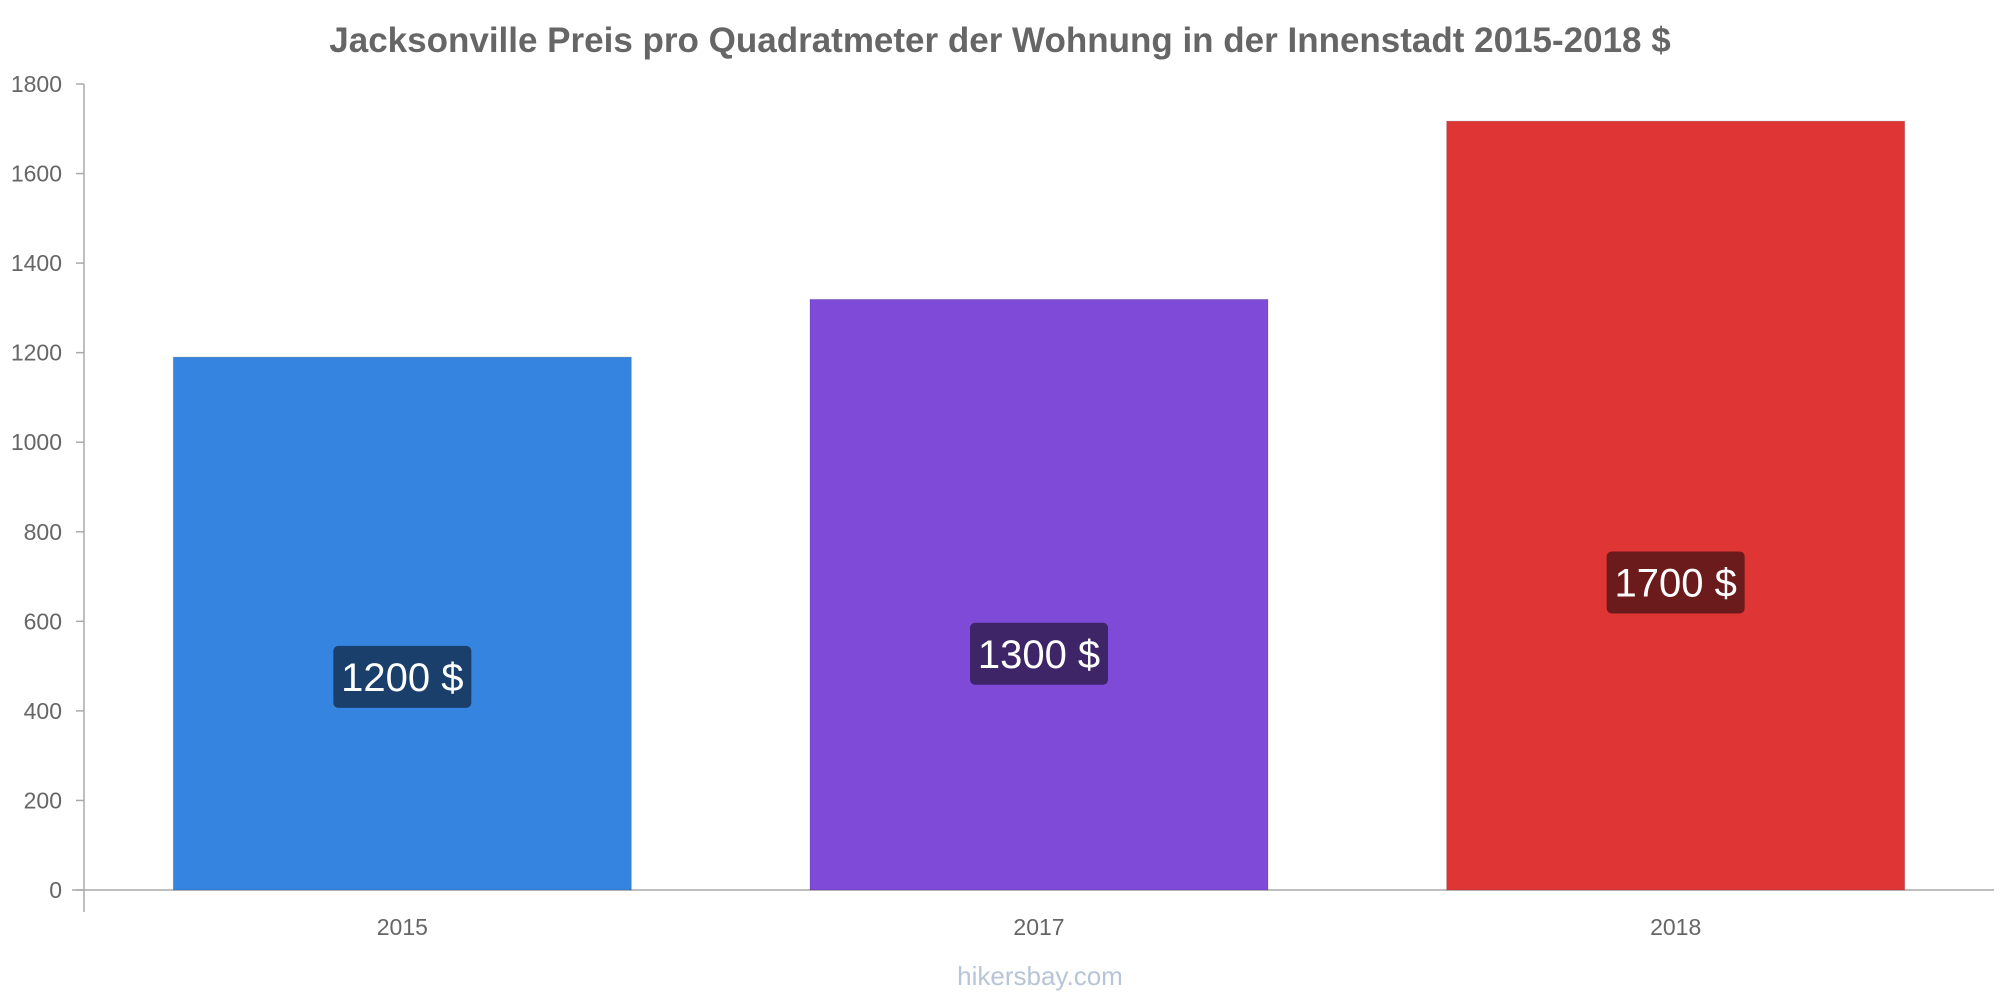  I want to click on y-tick-label: 0, so click(55, 890).